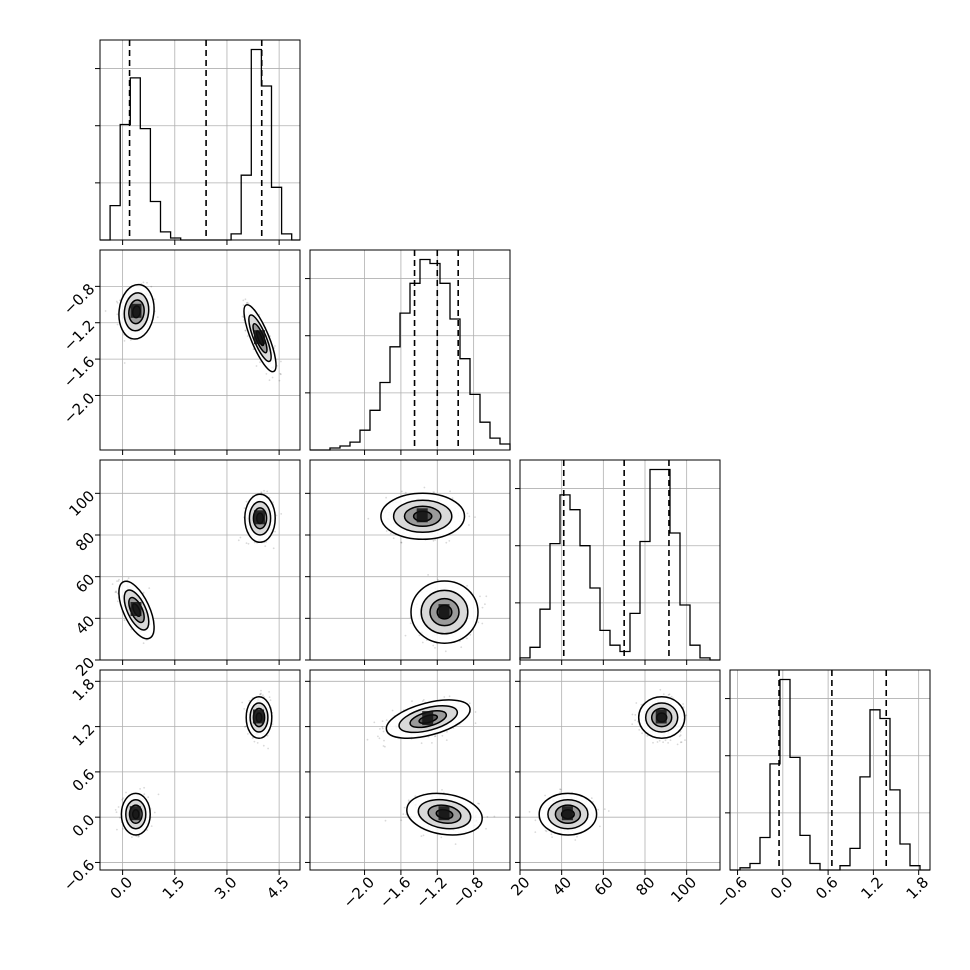  Describe the element at coordinates (608, 764) in the screenshot. I see `panel-content` at that location.